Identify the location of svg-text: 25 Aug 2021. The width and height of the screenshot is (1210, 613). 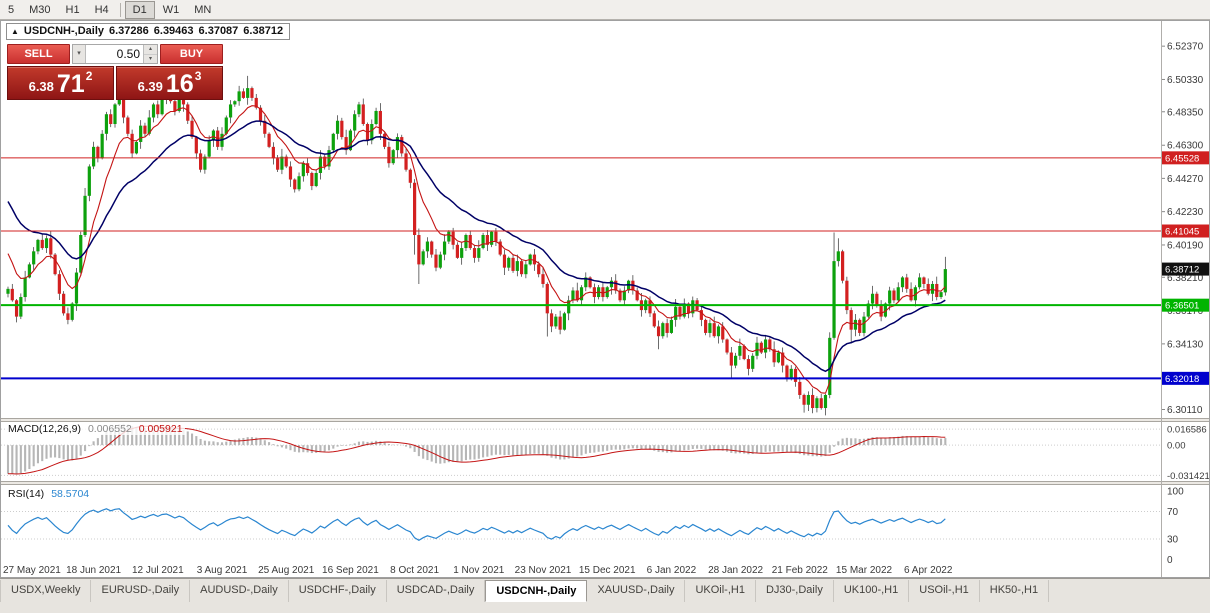
(286, 570).